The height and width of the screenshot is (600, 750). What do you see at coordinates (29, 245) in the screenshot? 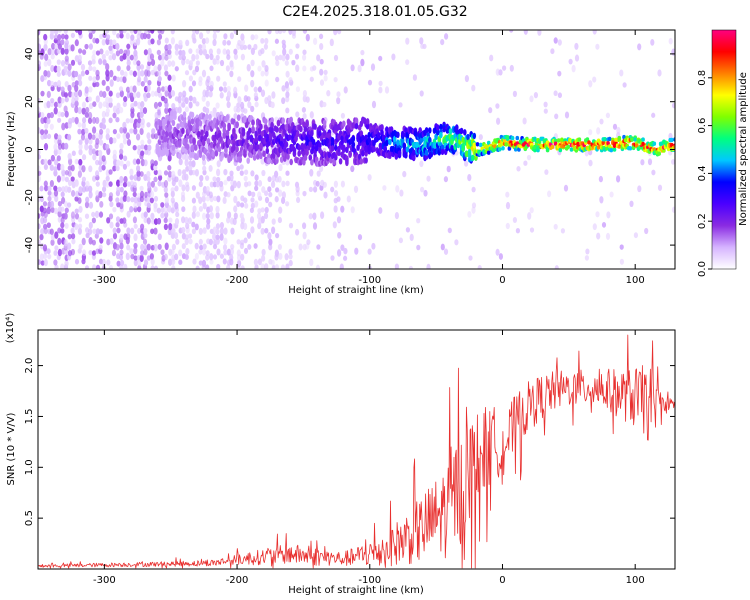
I see `spectrogram-y-tick-label: -40` at bounding box center [29, 245].